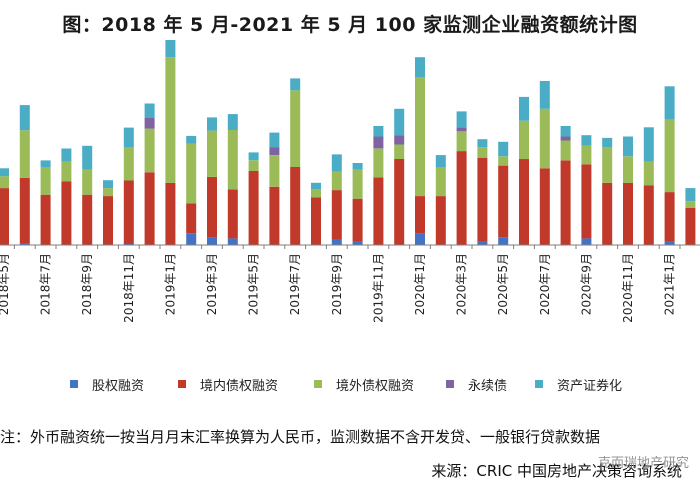 The height and width of the screenshot is (500, 700). What do you see at coordinates (420, 284) in the screenshot?
I see `x-tick-label: 2020年1月` at bounding box center [420, 284].